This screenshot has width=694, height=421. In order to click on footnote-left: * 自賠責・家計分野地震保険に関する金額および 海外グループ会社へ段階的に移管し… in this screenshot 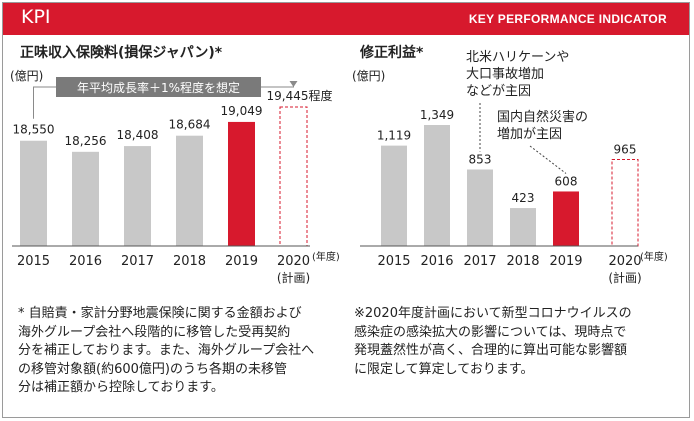, I will do `click(166, 350)`.